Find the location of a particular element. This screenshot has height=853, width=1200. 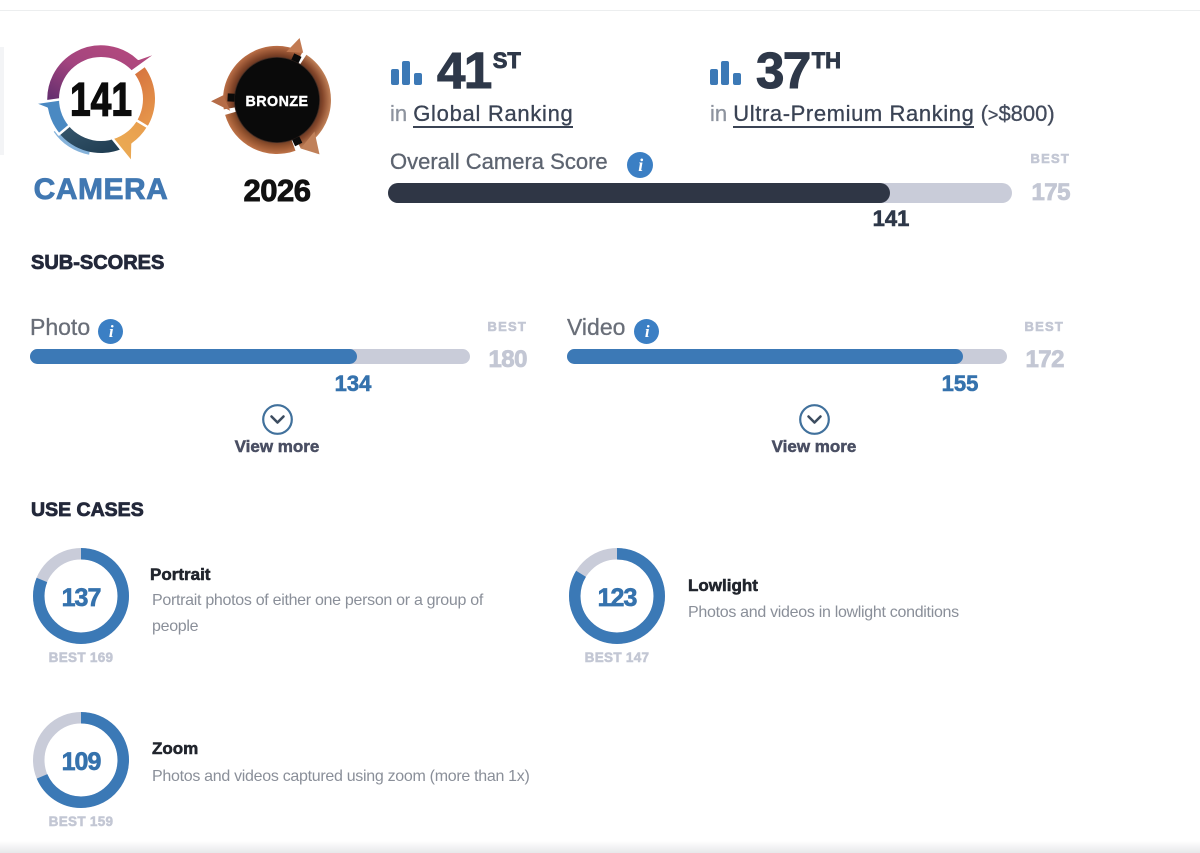

svg-text: BRONZE is located at coordinates (277, 101).